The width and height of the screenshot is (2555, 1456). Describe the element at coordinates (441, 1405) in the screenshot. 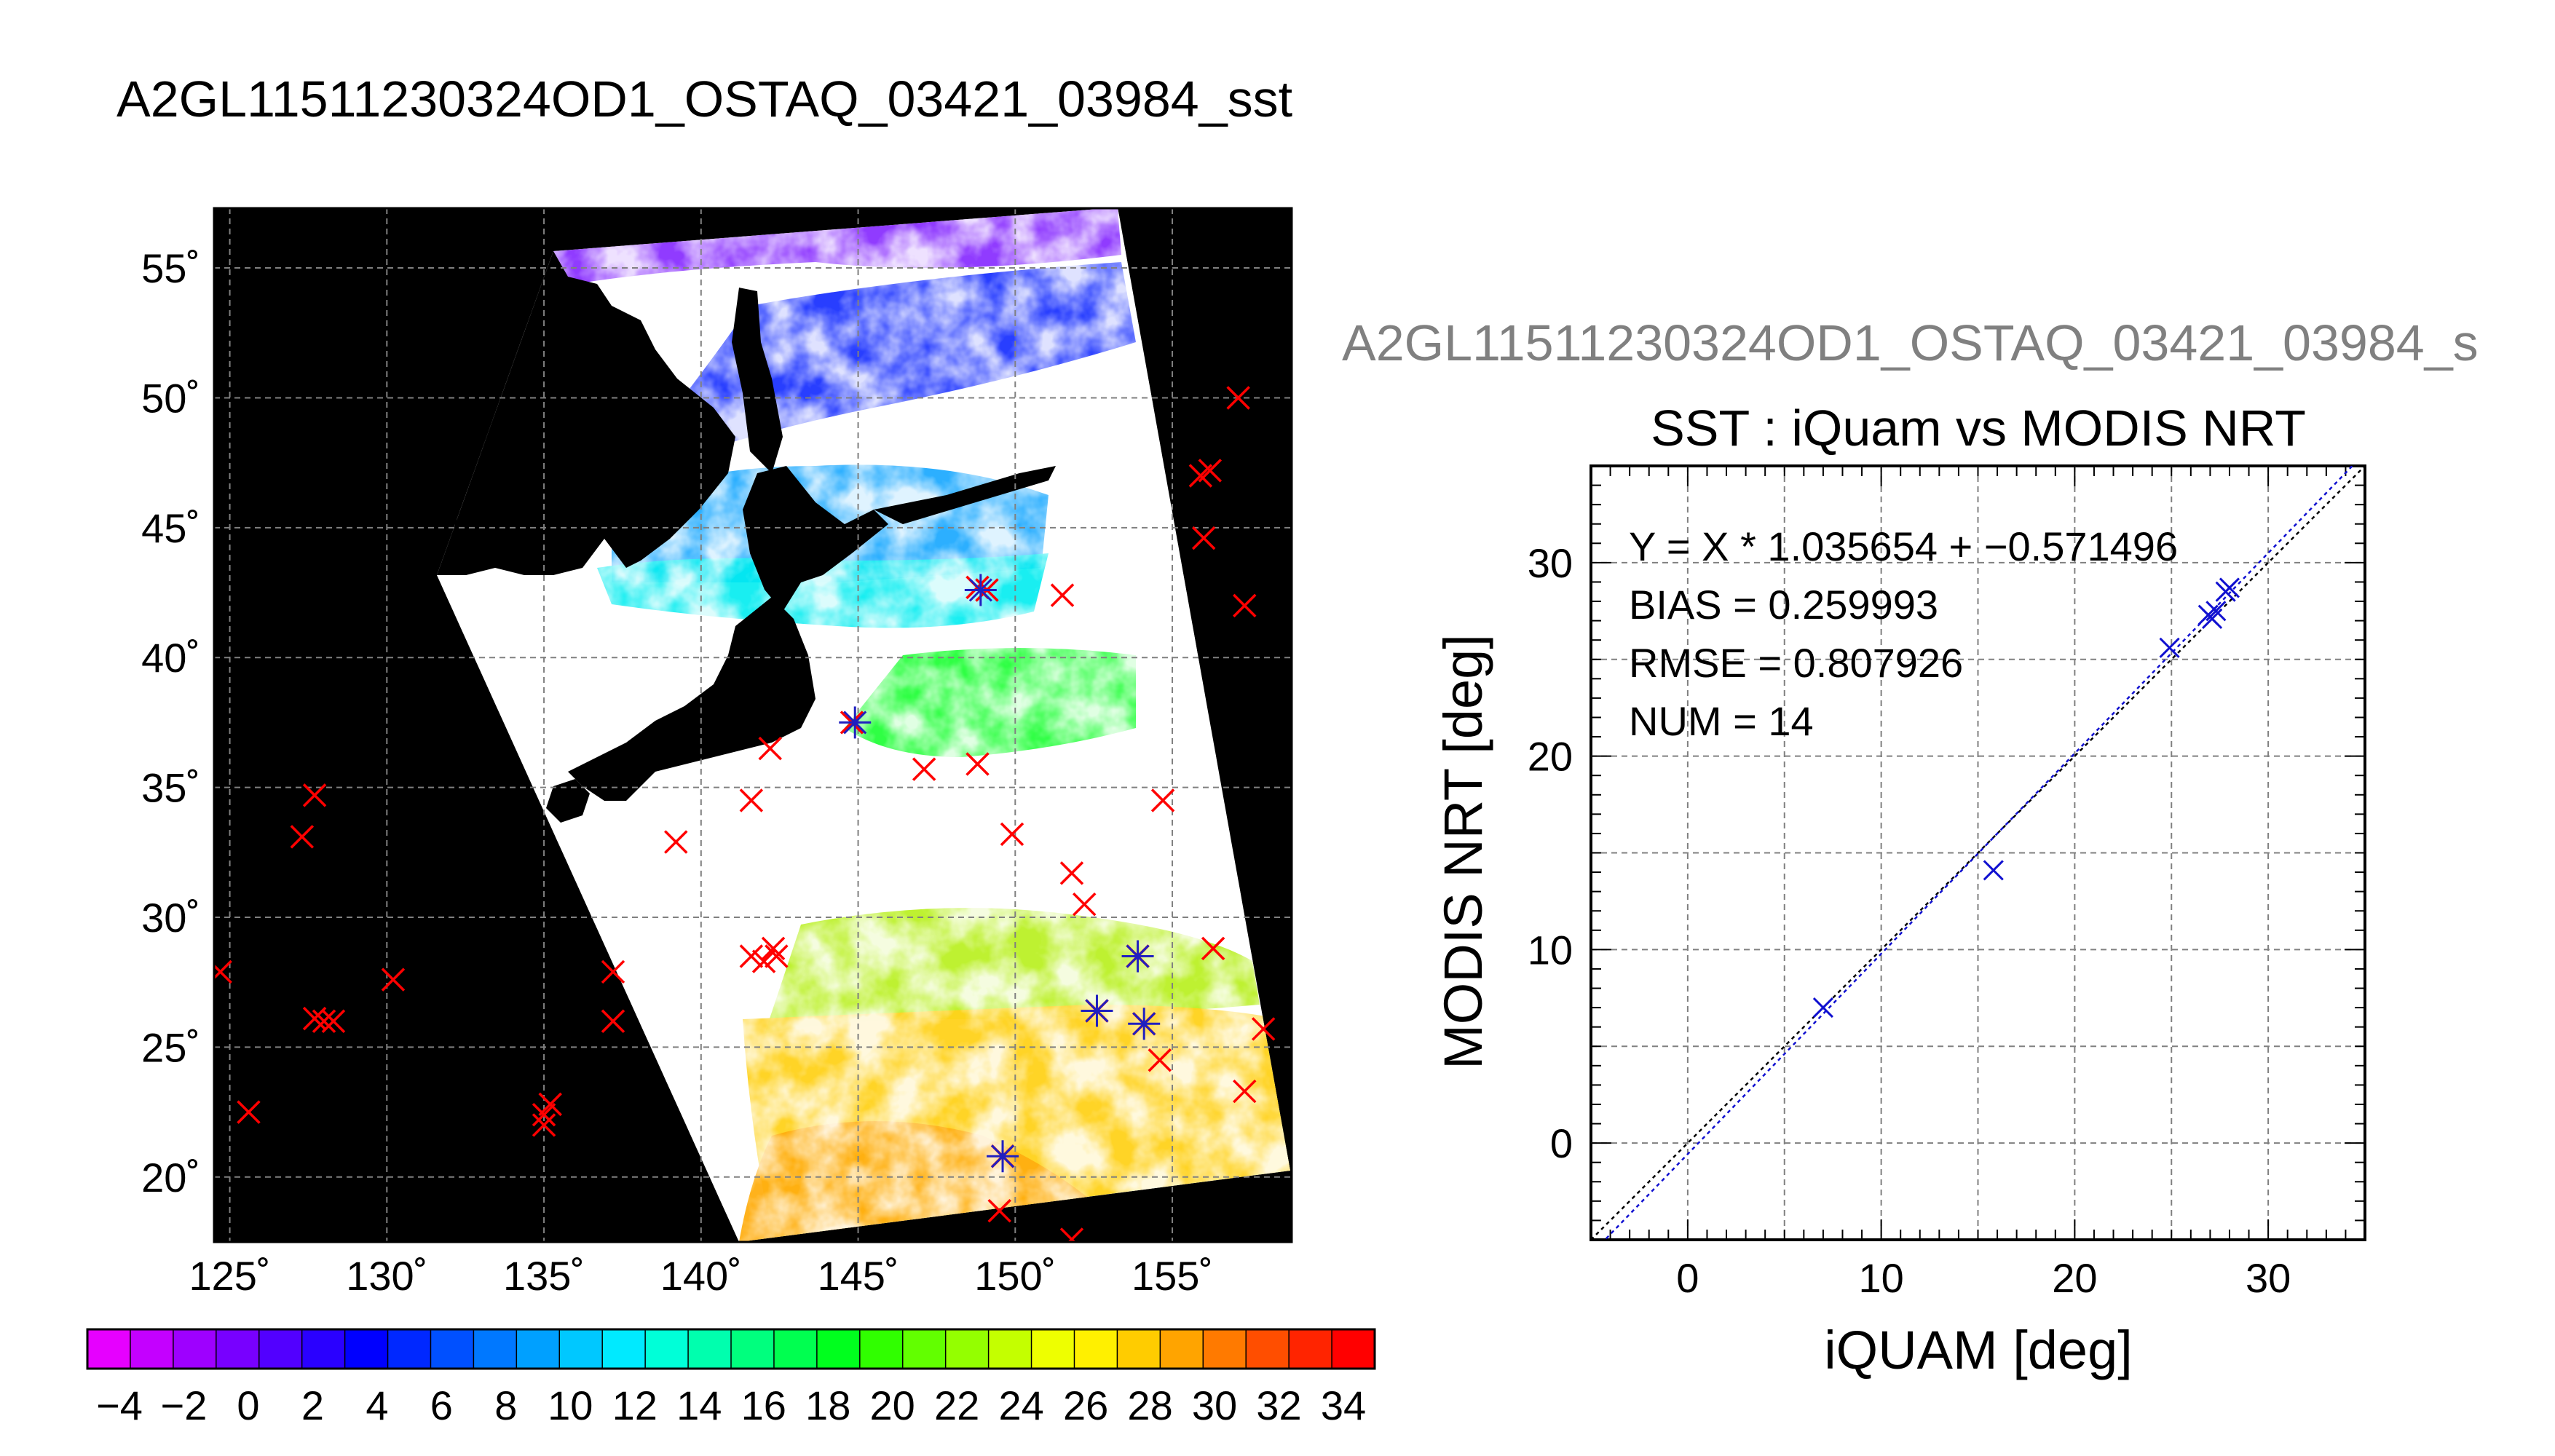

I see `colorbar-label: 6` at that location.